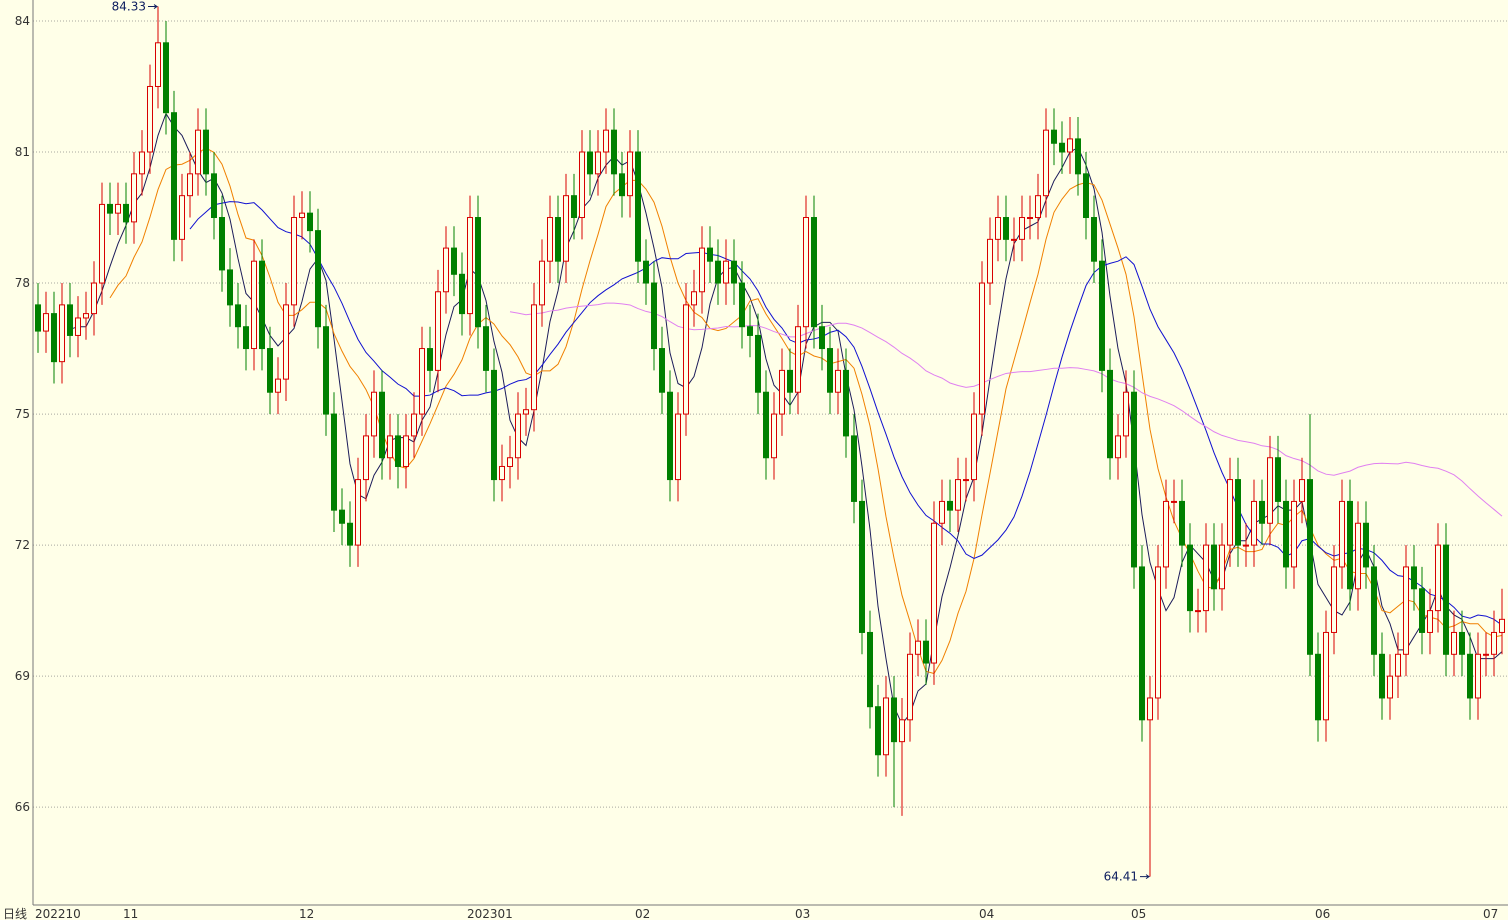 This screenshot has height=920, width=1508. I want to click on min-label: 64.41, so click(1121, 877).